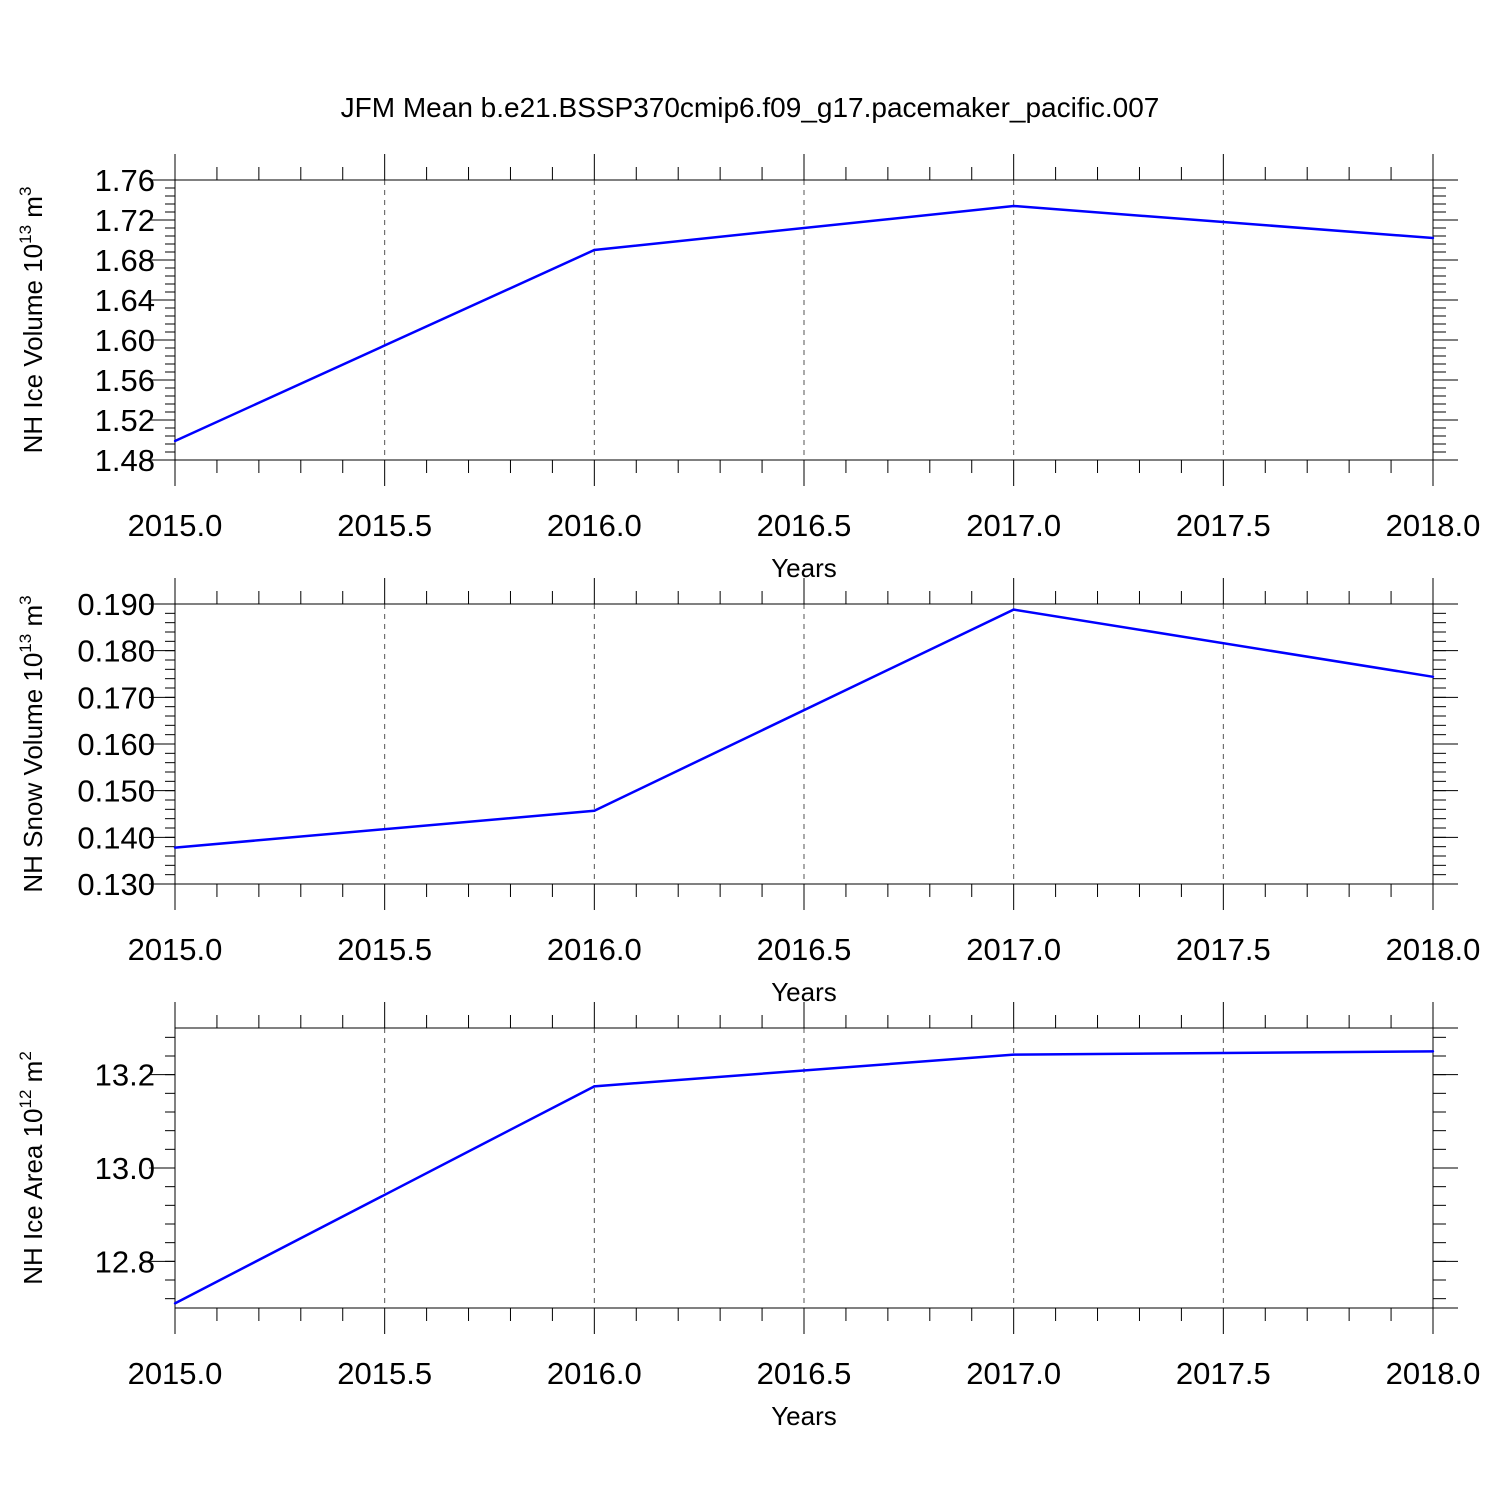  I want to click on y-axis-label: NH Ice Area 1012 m2, so click(32, 1168).